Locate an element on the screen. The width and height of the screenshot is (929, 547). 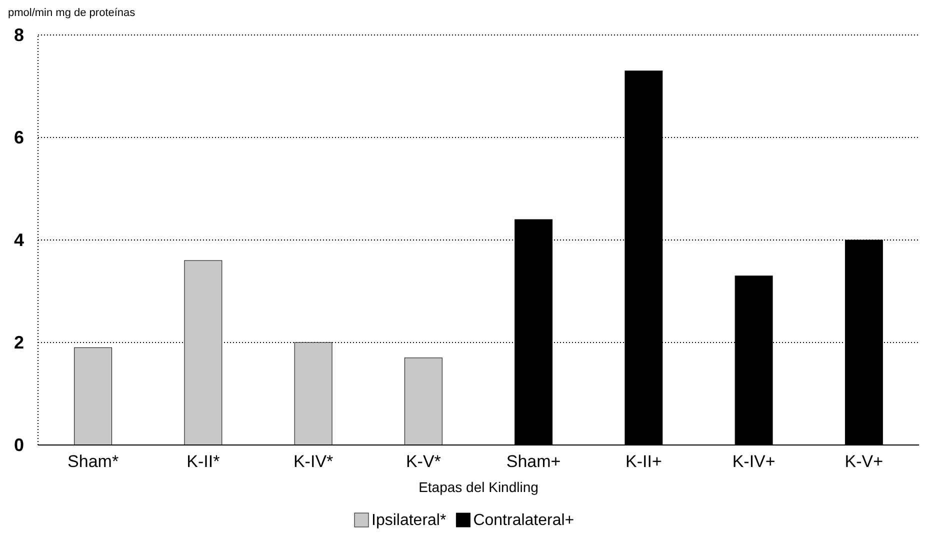
y-tick-label: 2 is located at coordinates (19, 342).